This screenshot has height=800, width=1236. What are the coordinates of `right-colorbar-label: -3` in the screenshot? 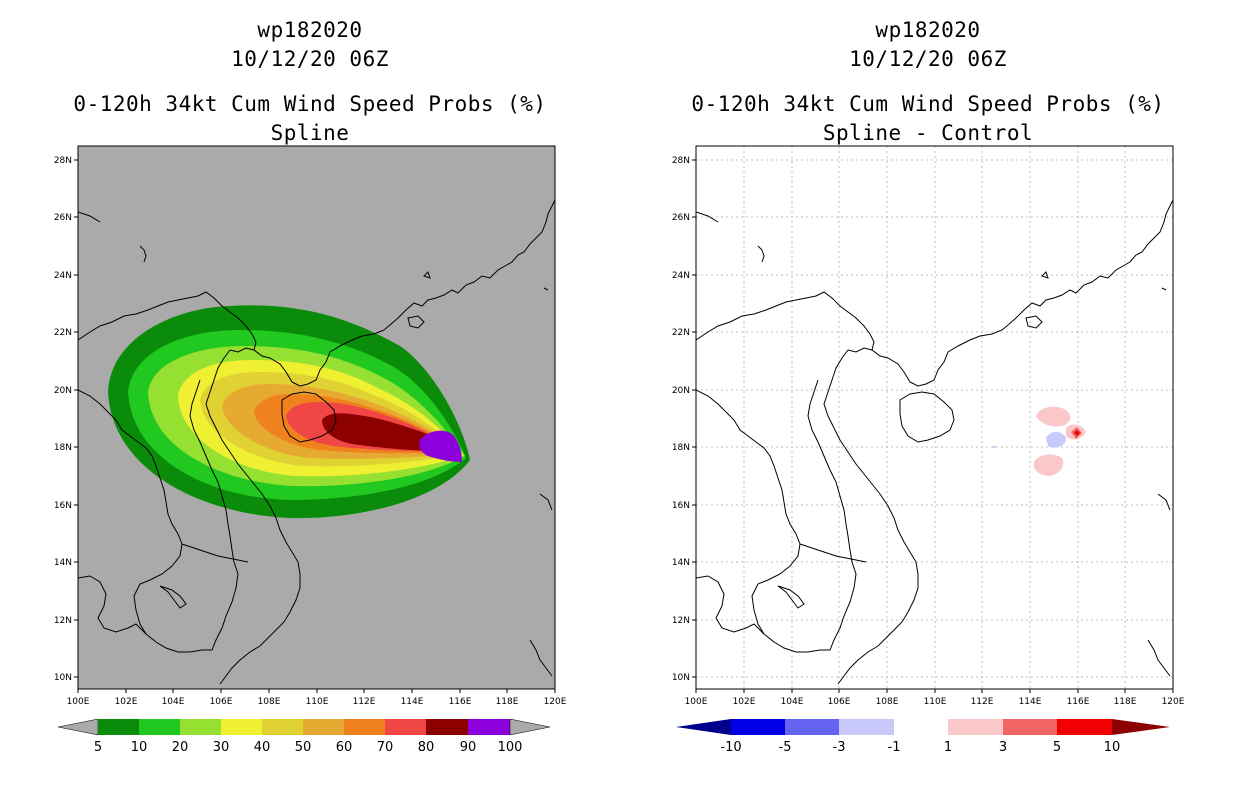 It's located at (839, 747).